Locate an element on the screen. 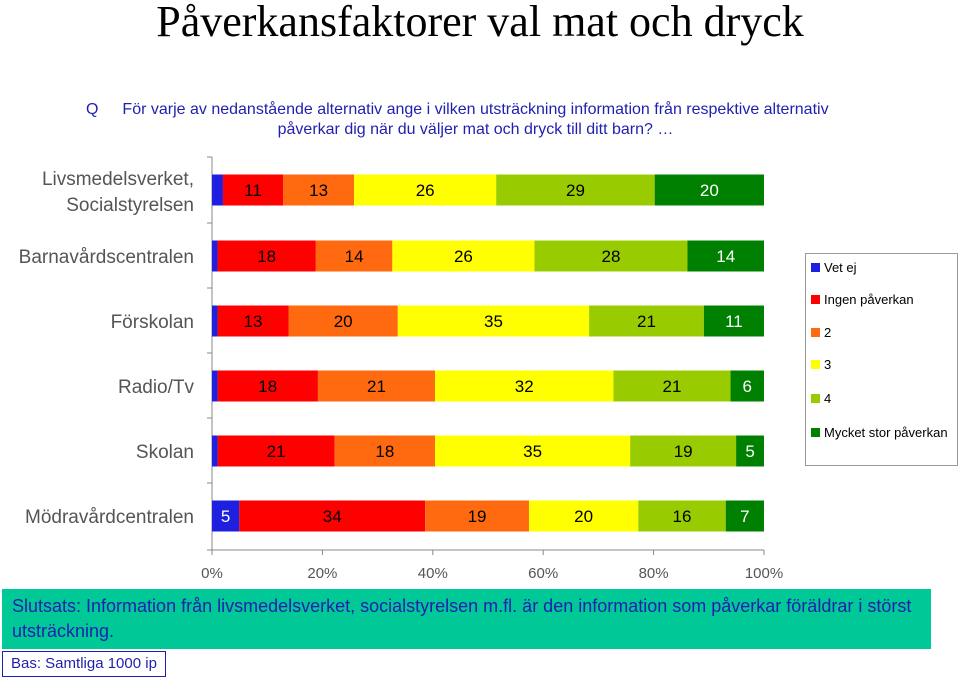 This screenshot has height=677, width=960. data-label: 6 is located at coordinates (747, 386).